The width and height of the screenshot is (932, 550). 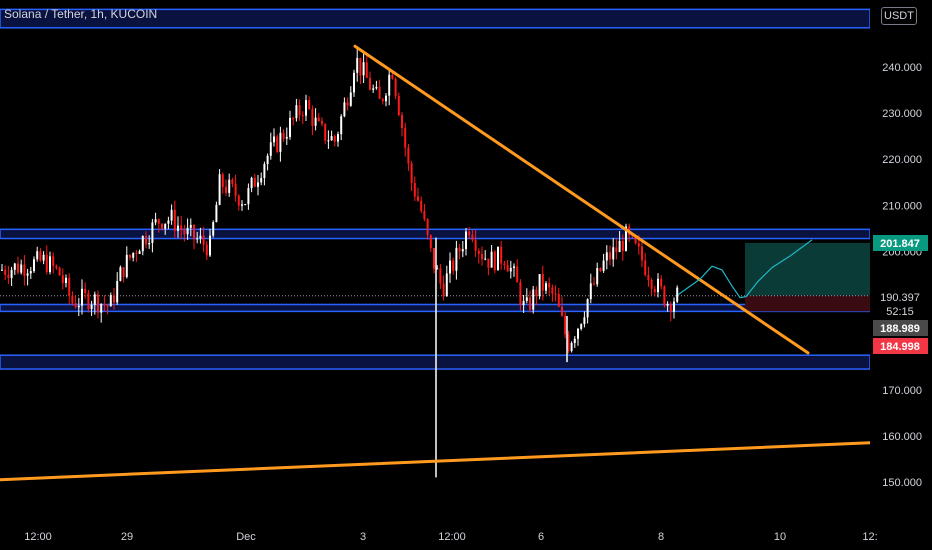 I want to click on projection-path, so click(x=745, y=269).